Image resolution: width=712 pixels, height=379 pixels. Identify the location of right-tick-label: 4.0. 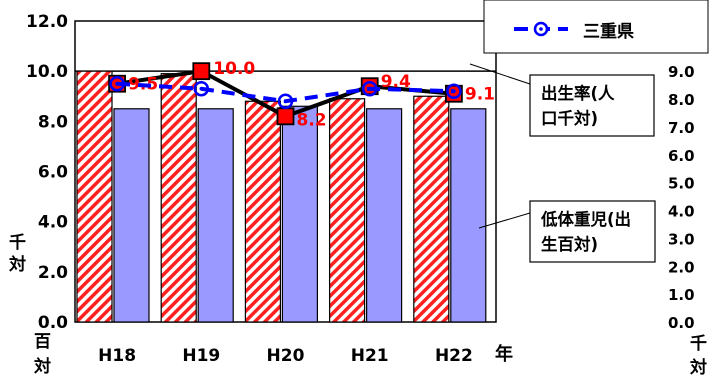
(681, 212).